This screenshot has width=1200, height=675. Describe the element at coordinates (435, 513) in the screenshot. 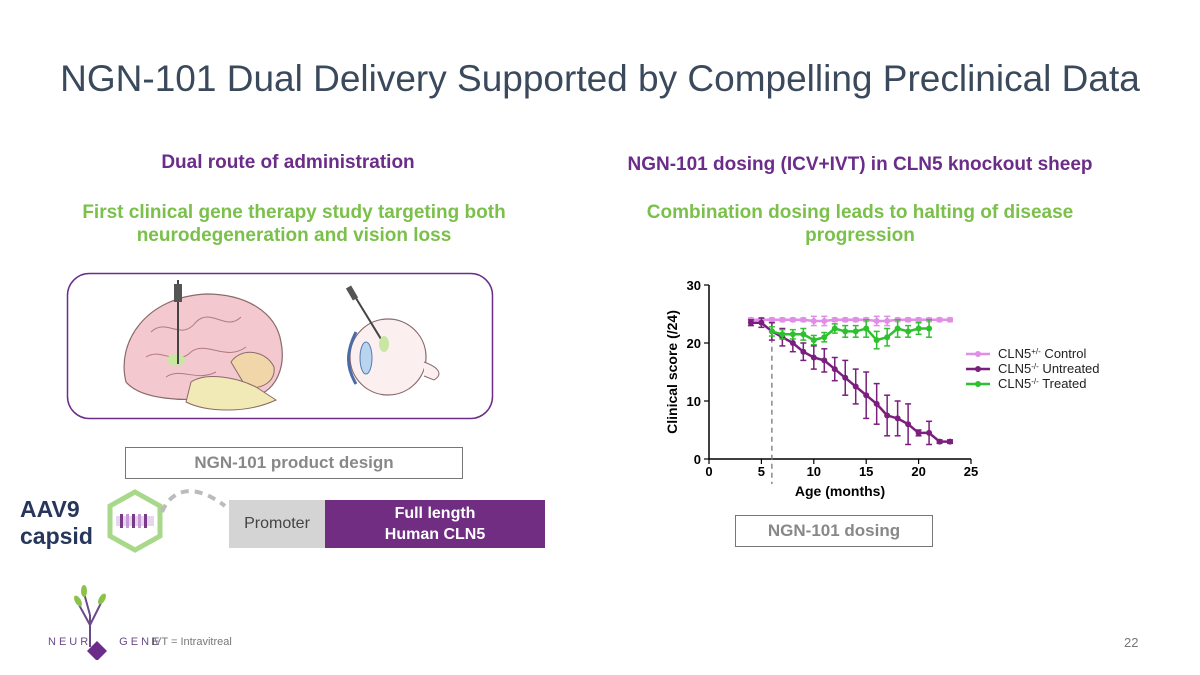

I see `gene-block-line1: Full length` at that location.